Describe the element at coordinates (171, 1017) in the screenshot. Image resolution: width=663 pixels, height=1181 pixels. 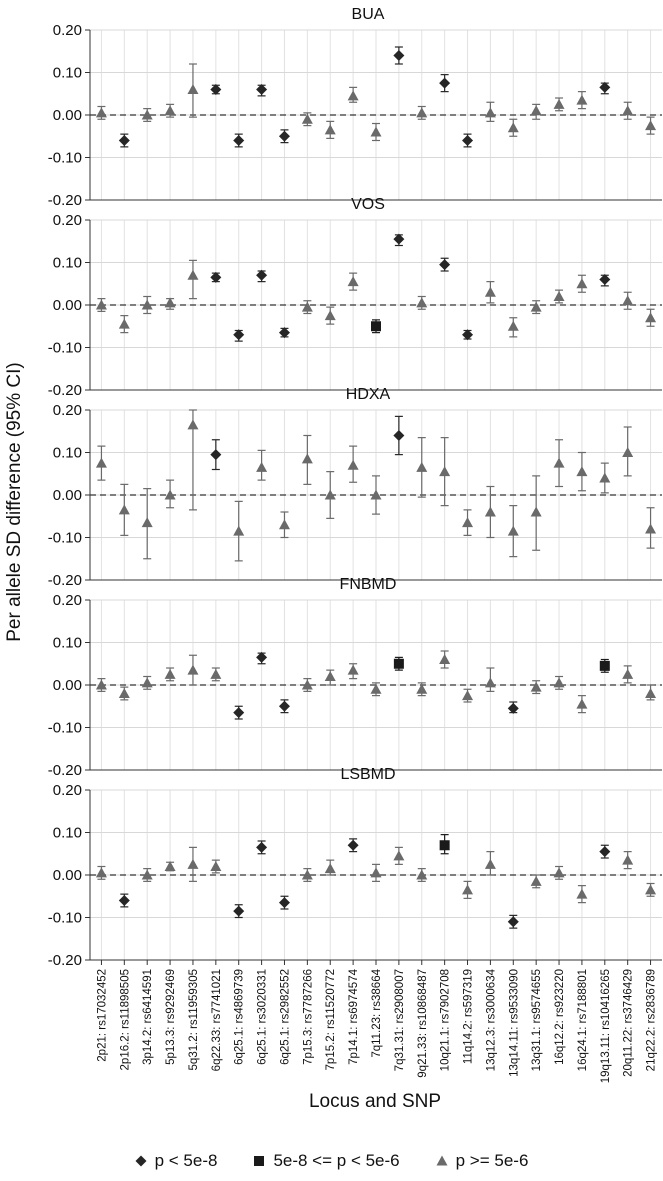
I see `x-tick-label: 5p13.3: rs9292469` at that location.